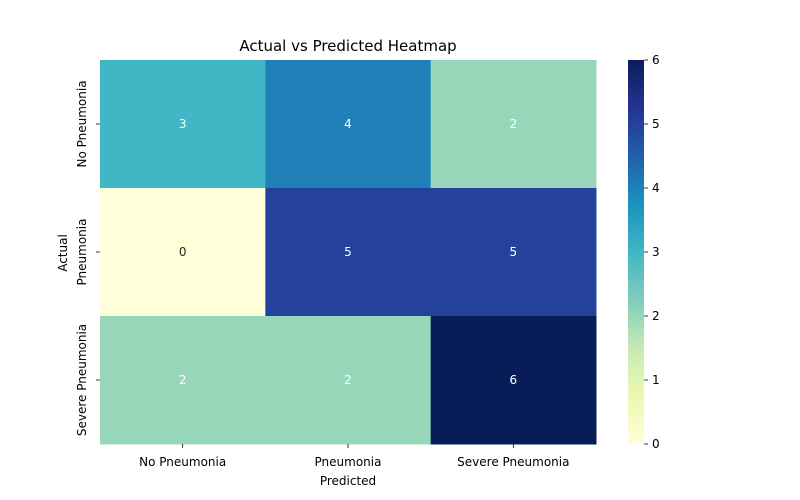 Image resolution: width=800 pixels, height=500 pixels. I want to click on cell-value-label: 0, so click(183, 252).